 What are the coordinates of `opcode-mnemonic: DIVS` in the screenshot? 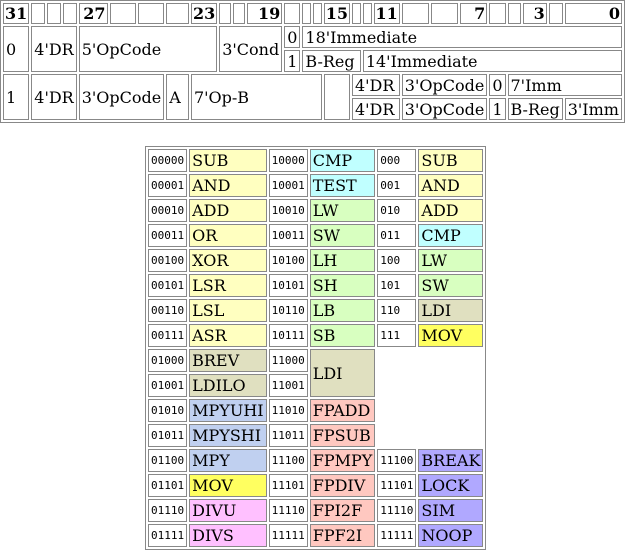 It's located at (228, 535).